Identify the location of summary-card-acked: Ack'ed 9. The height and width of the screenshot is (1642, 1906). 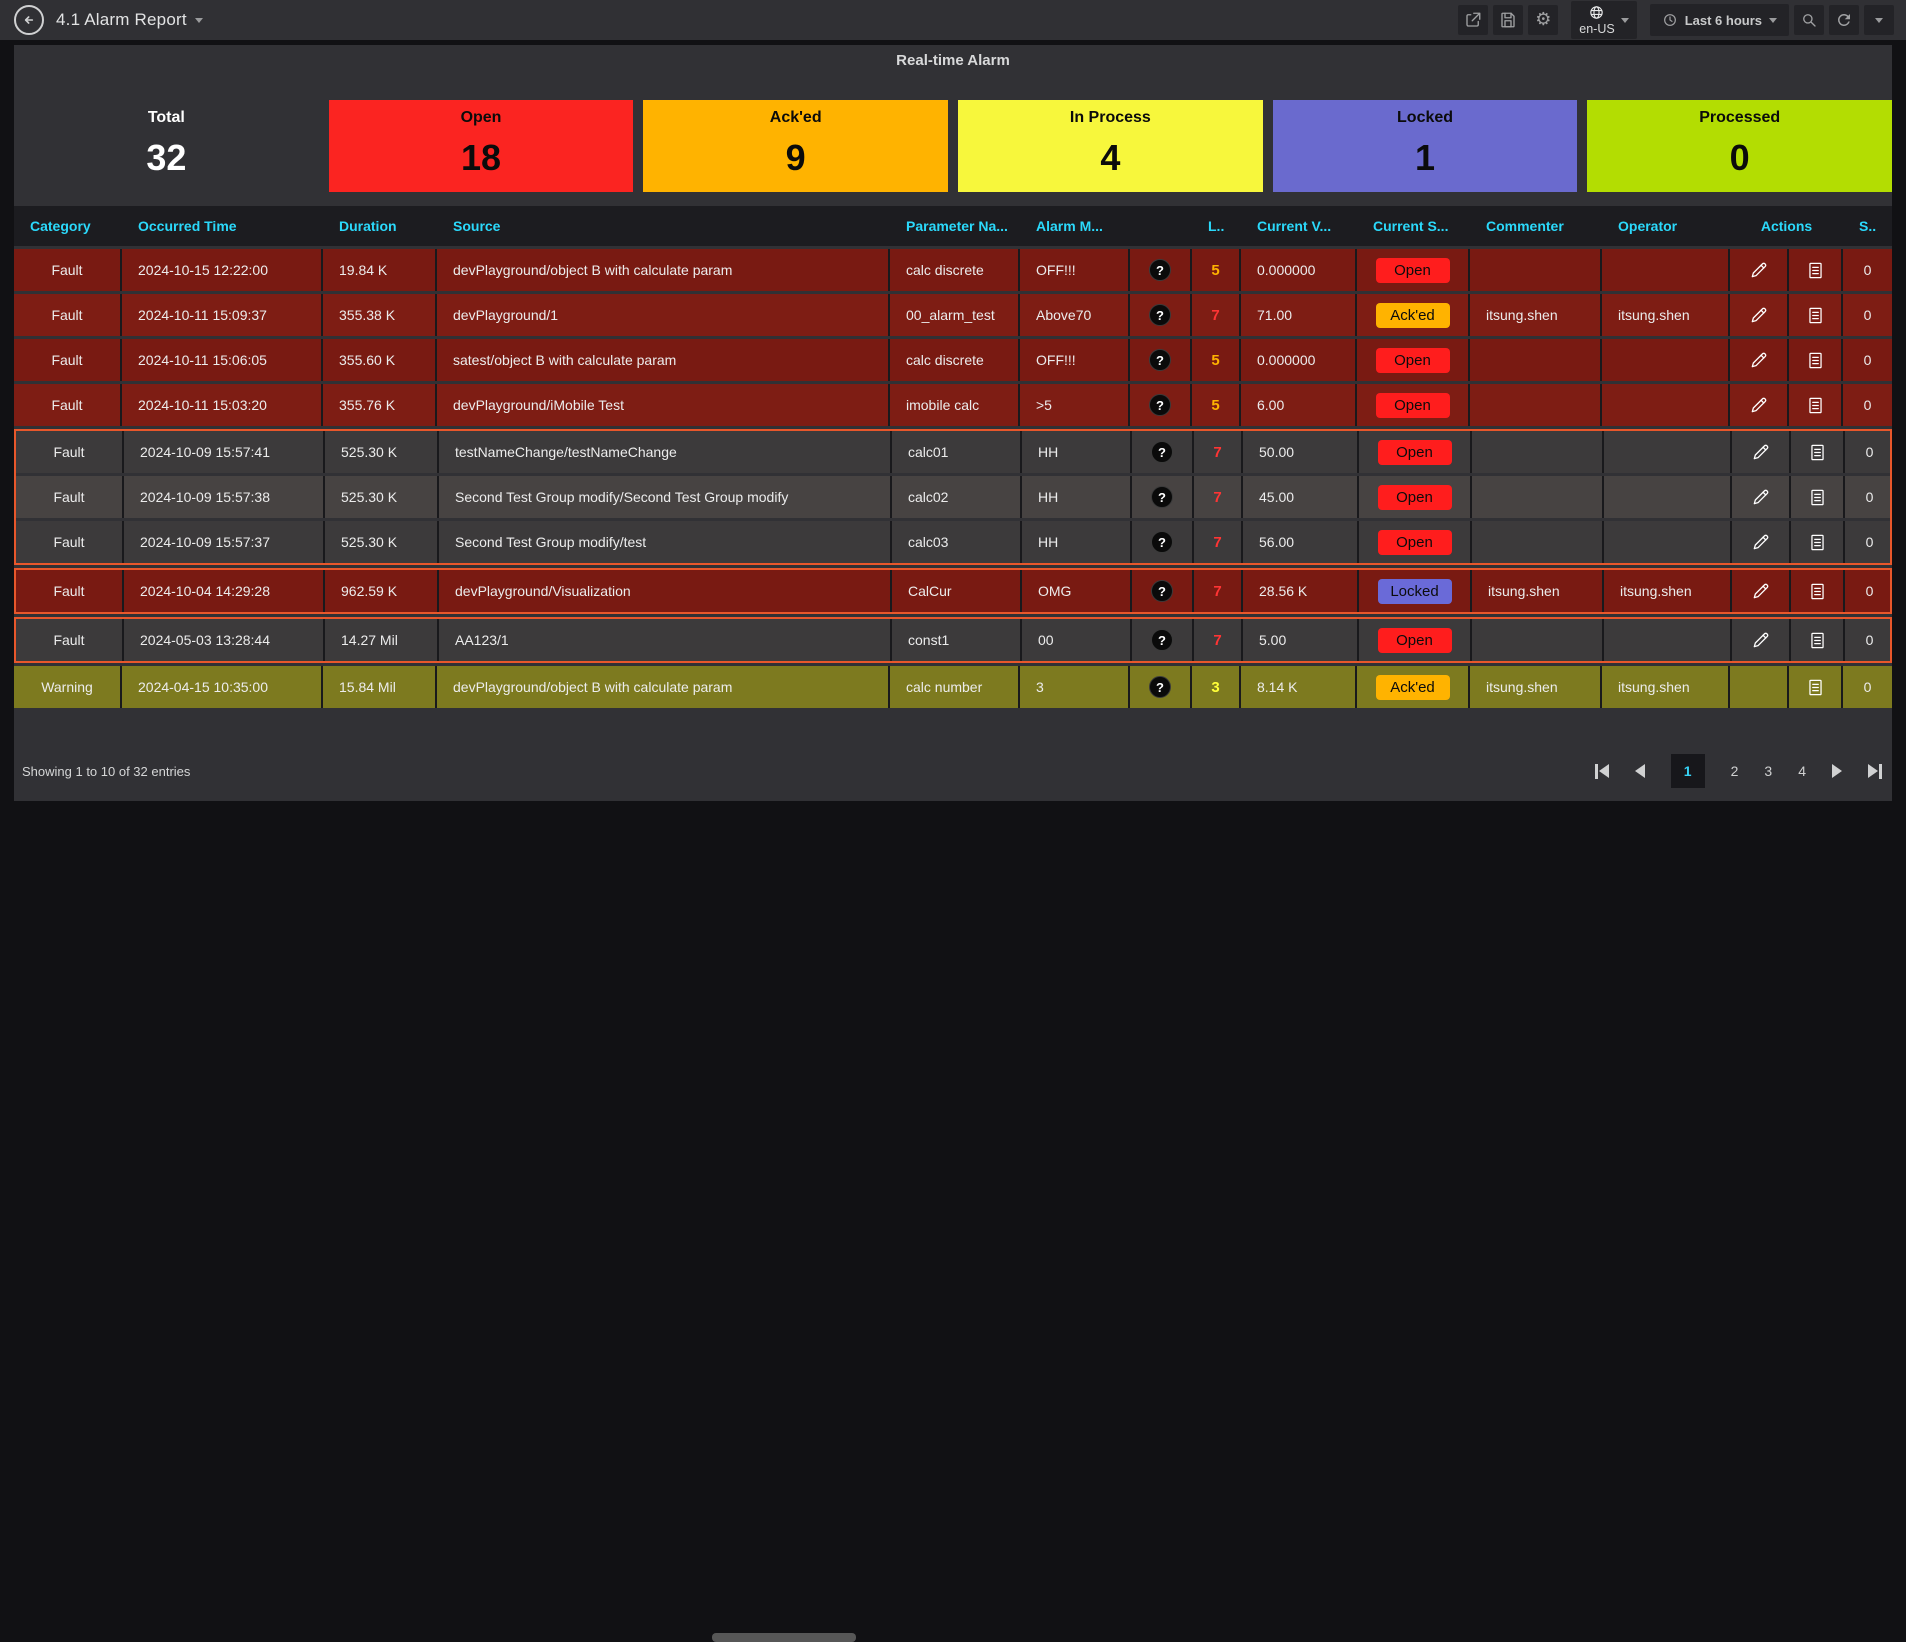
(796, 146).